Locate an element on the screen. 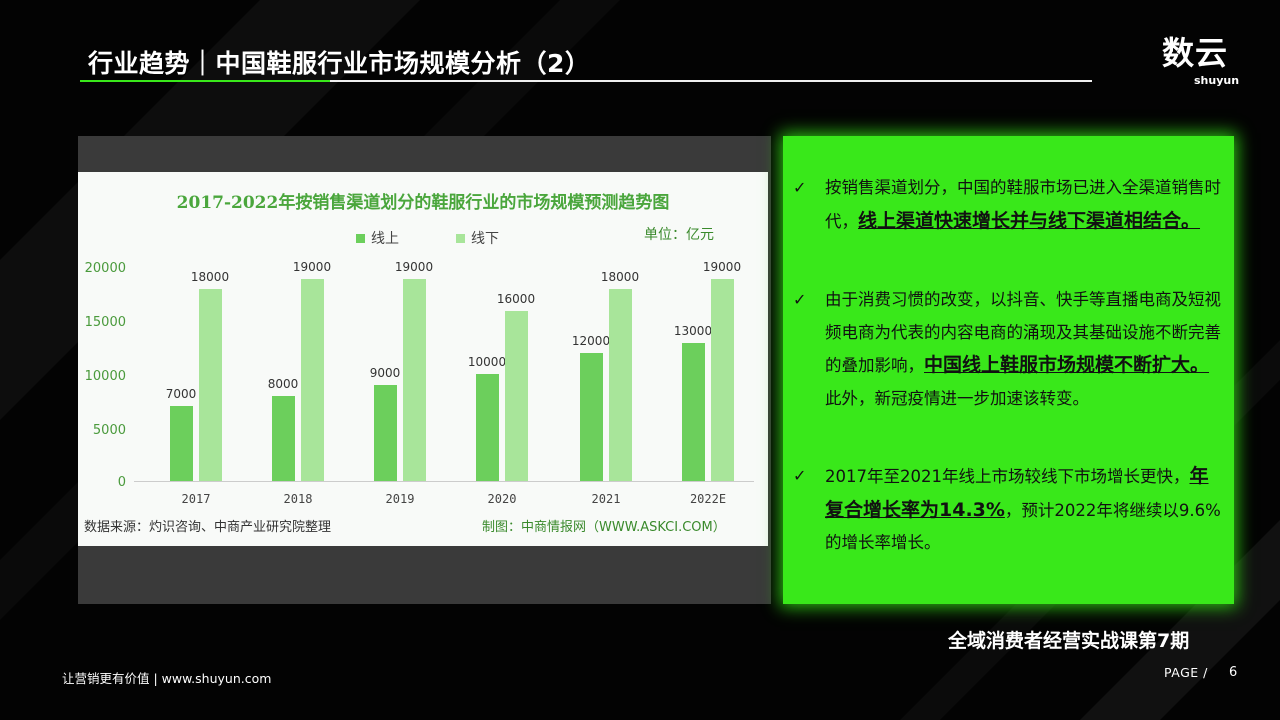 The width and height of the screenshot is (1280, 720). page-label: PAGE / is located at coordinates (1186, 672).